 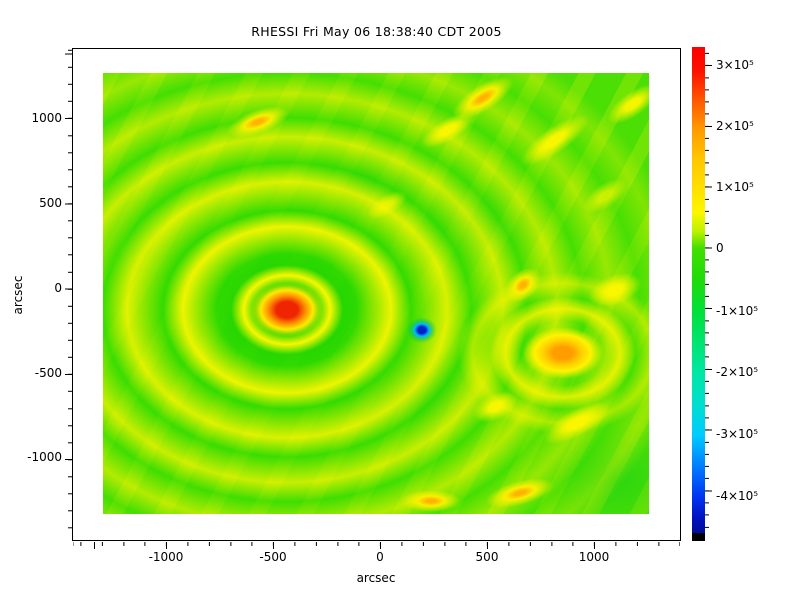 I want to click on x-tick-label: 500, so click(x=487, y=557).